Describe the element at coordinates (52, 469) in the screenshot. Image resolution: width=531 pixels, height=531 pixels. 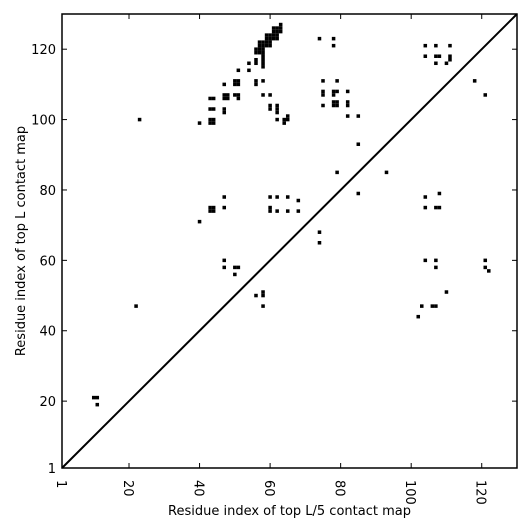
I see `y-tick-label: 1` at that location.